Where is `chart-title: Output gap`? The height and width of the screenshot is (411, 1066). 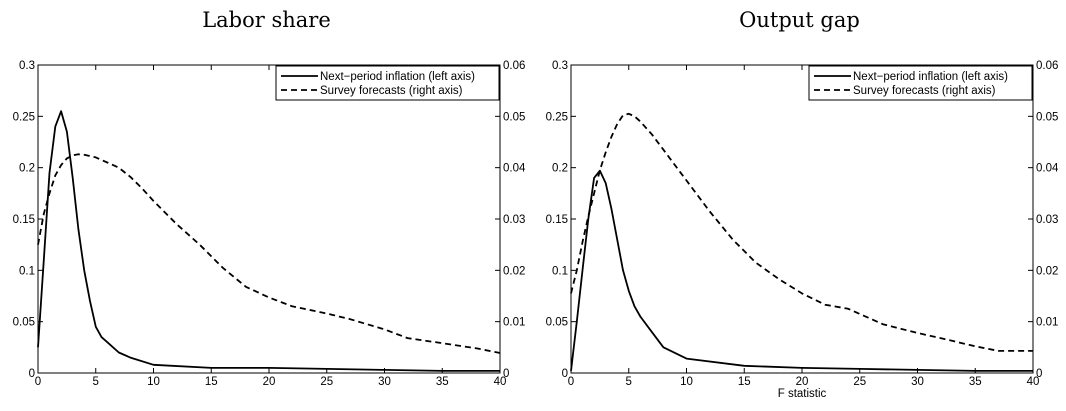 chart-title: Output gap is located at coordinates (799, 20).